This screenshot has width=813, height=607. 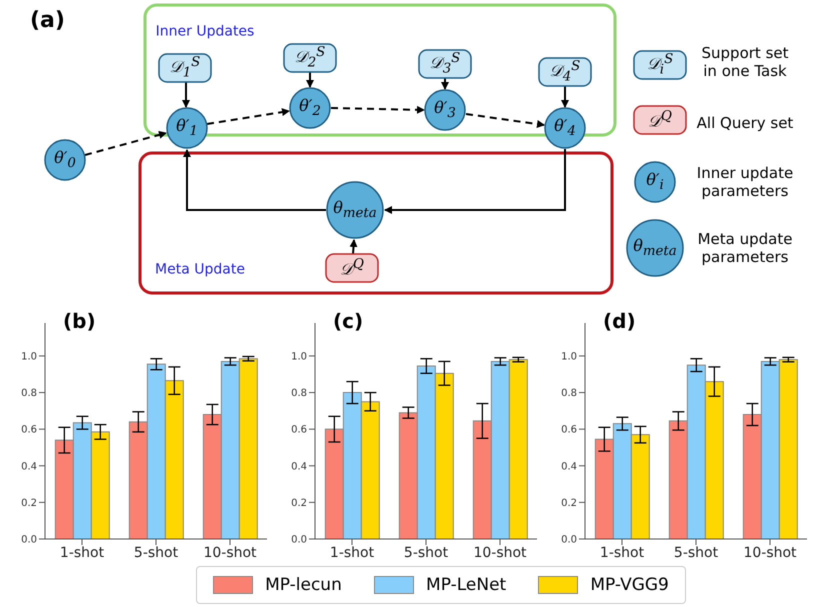 I want to click on legend-label: MP-lecun, so click(x=303, y=585).